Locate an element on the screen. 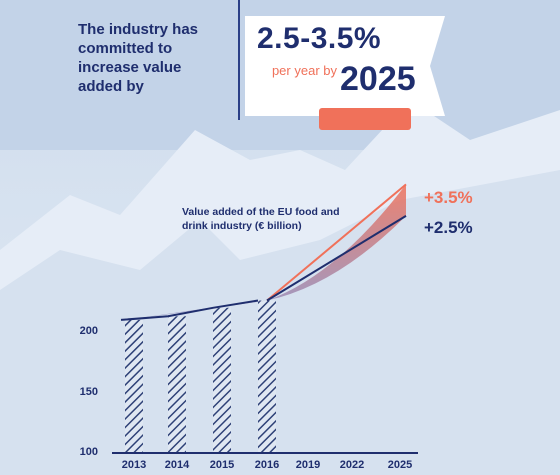 The width and height of the screenshot is (560, 475). projection-line-low is located at coordinates (336, 258).